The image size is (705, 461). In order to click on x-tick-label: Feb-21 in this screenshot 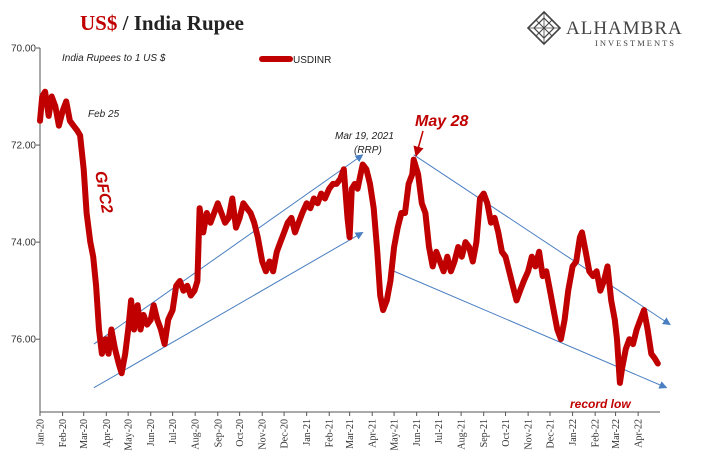, I will do `click(330, 433)`.